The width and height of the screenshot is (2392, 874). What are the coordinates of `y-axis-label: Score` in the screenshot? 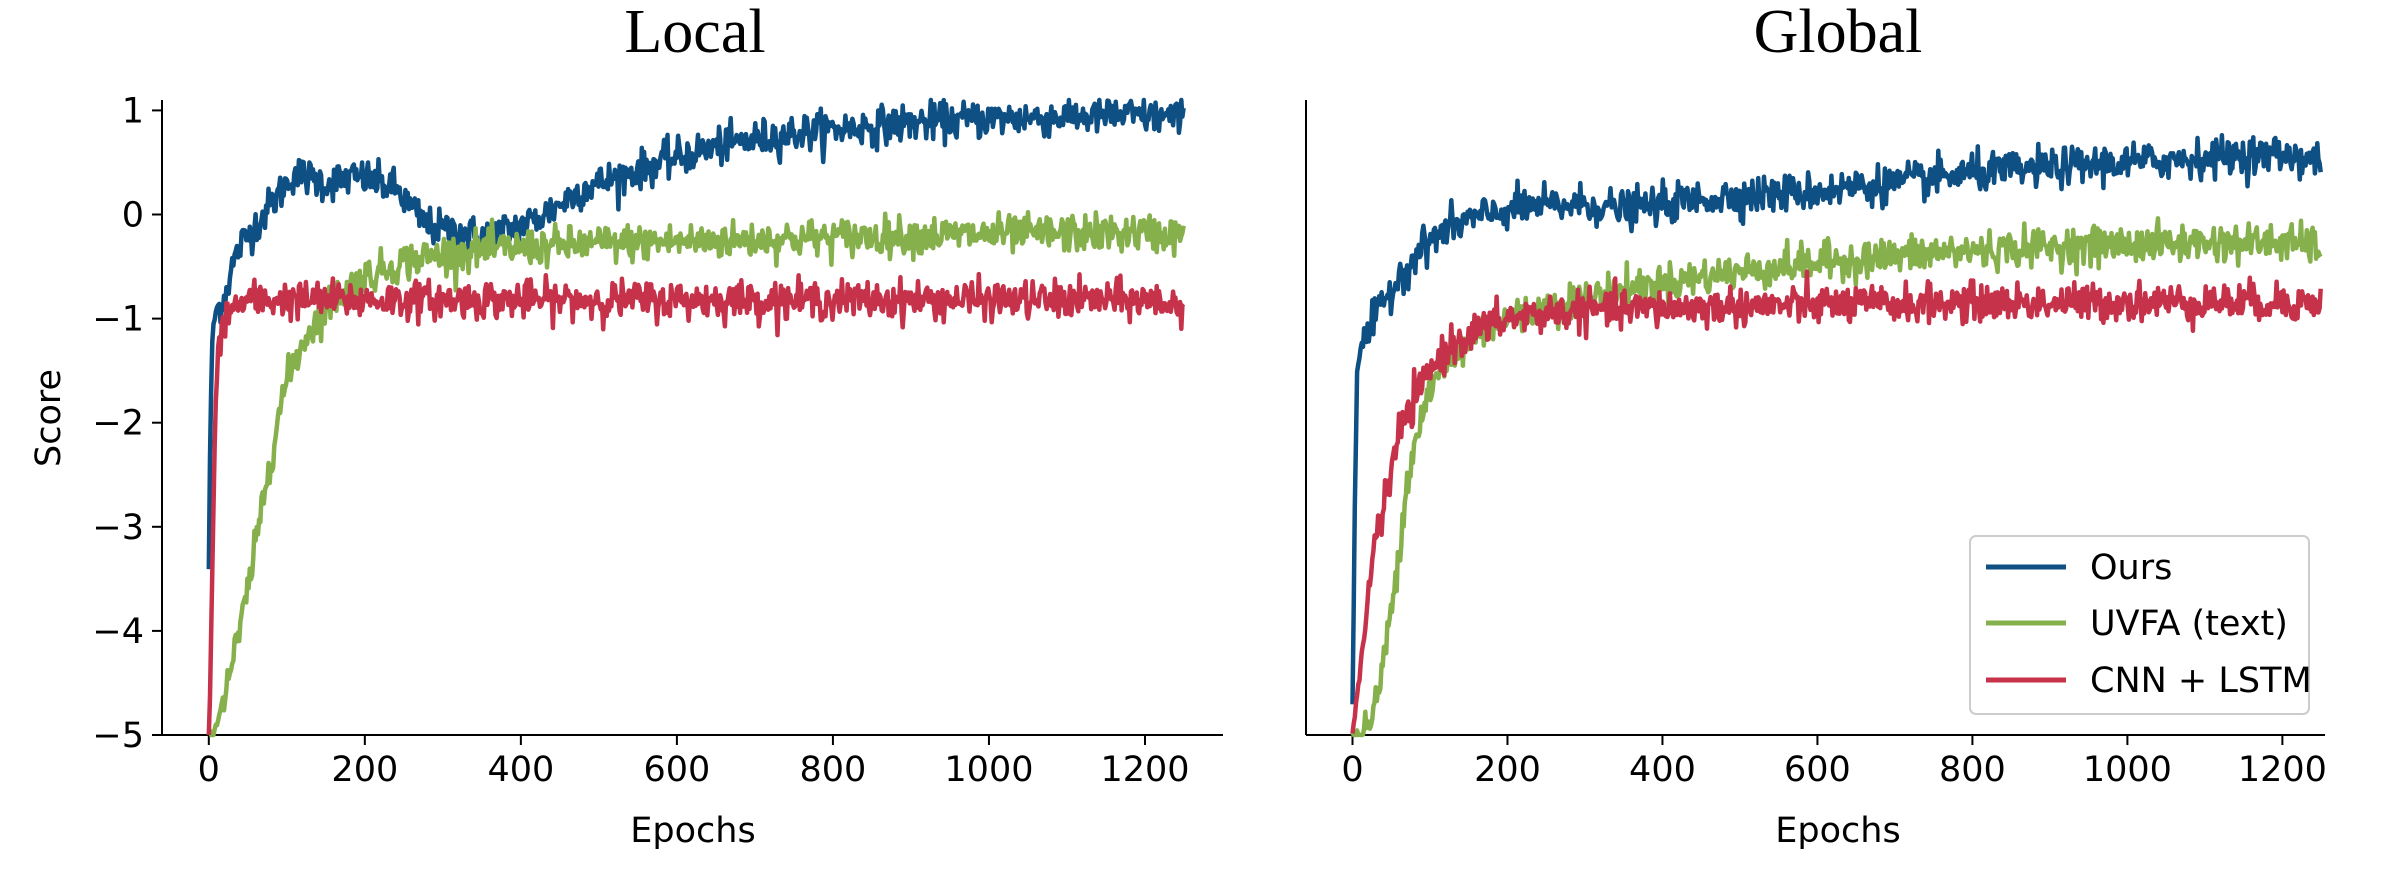 It's located at (49, 418).